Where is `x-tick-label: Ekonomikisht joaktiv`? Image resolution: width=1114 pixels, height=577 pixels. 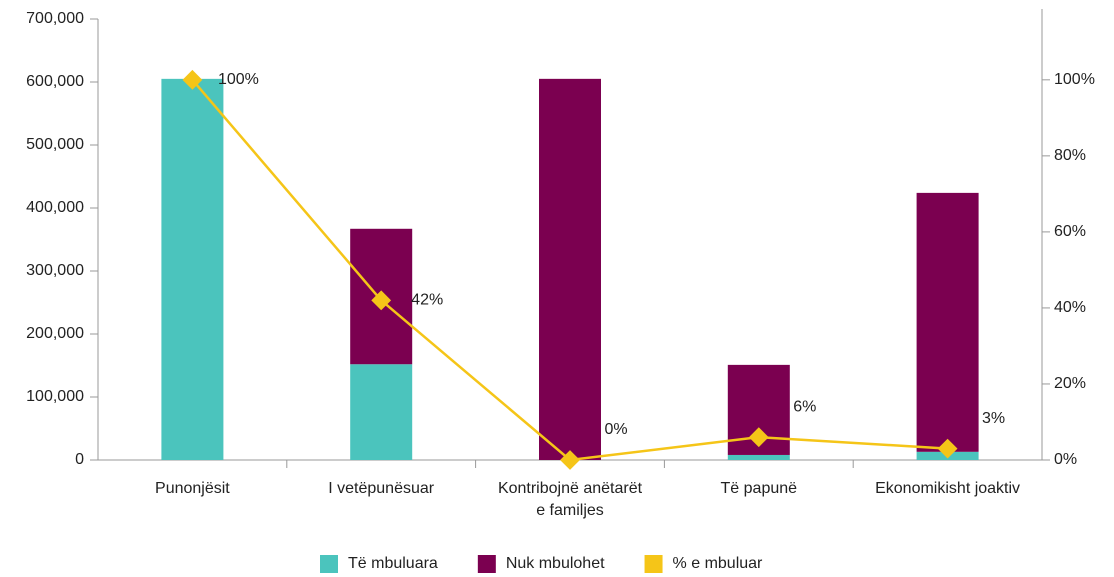 x-tick-label: Ekonomikisht joaktiv is located at coordinates (948, 488).